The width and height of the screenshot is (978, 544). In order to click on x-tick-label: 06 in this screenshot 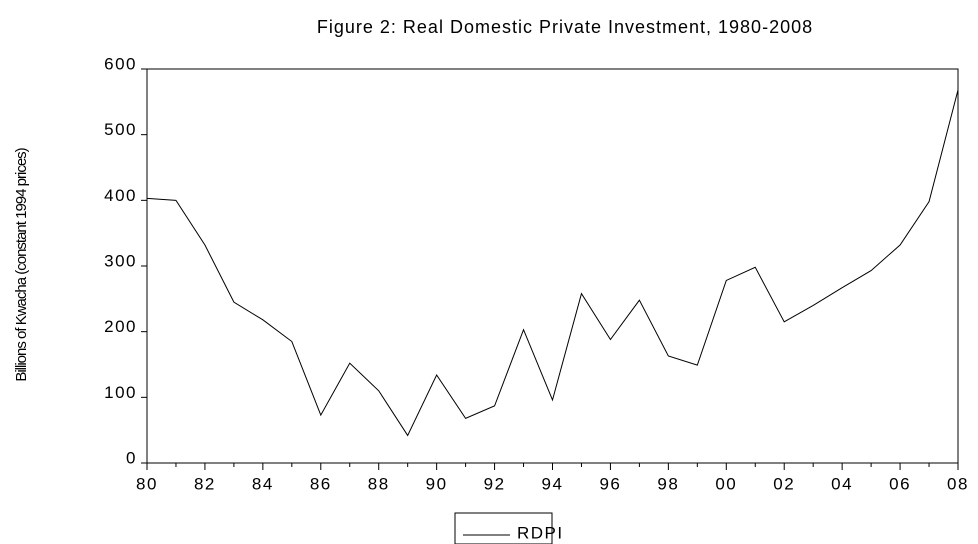, I will do `click(900, 483)`.